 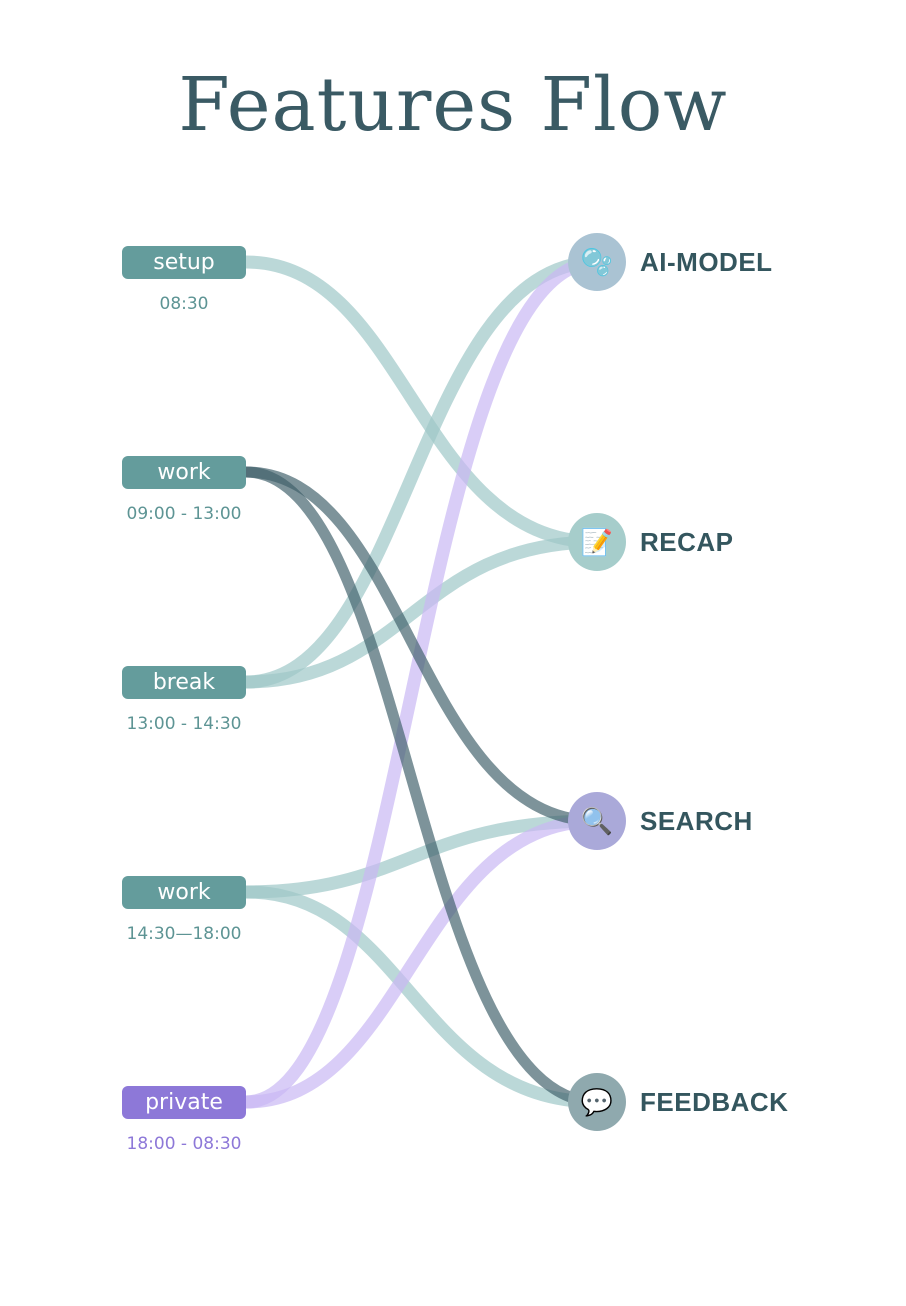 What do you see at coordinates (421, 856) in the screenshot?
I see `link-work2-to-search` at bounding box center [421, 856].